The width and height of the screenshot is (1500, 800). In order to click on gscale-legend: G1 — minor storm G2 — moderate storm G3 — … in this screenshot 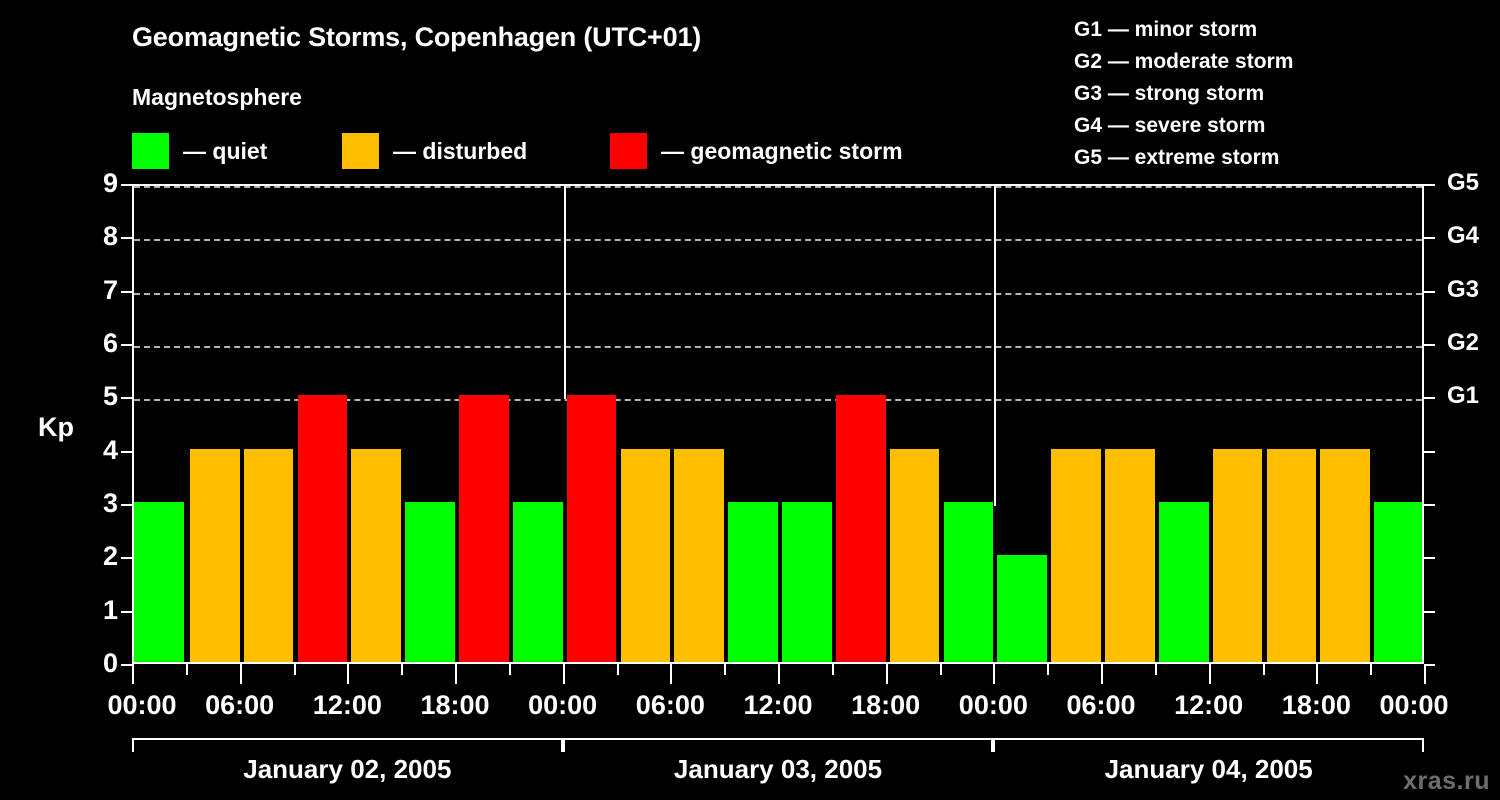, I will do `click(1271, 94)`.